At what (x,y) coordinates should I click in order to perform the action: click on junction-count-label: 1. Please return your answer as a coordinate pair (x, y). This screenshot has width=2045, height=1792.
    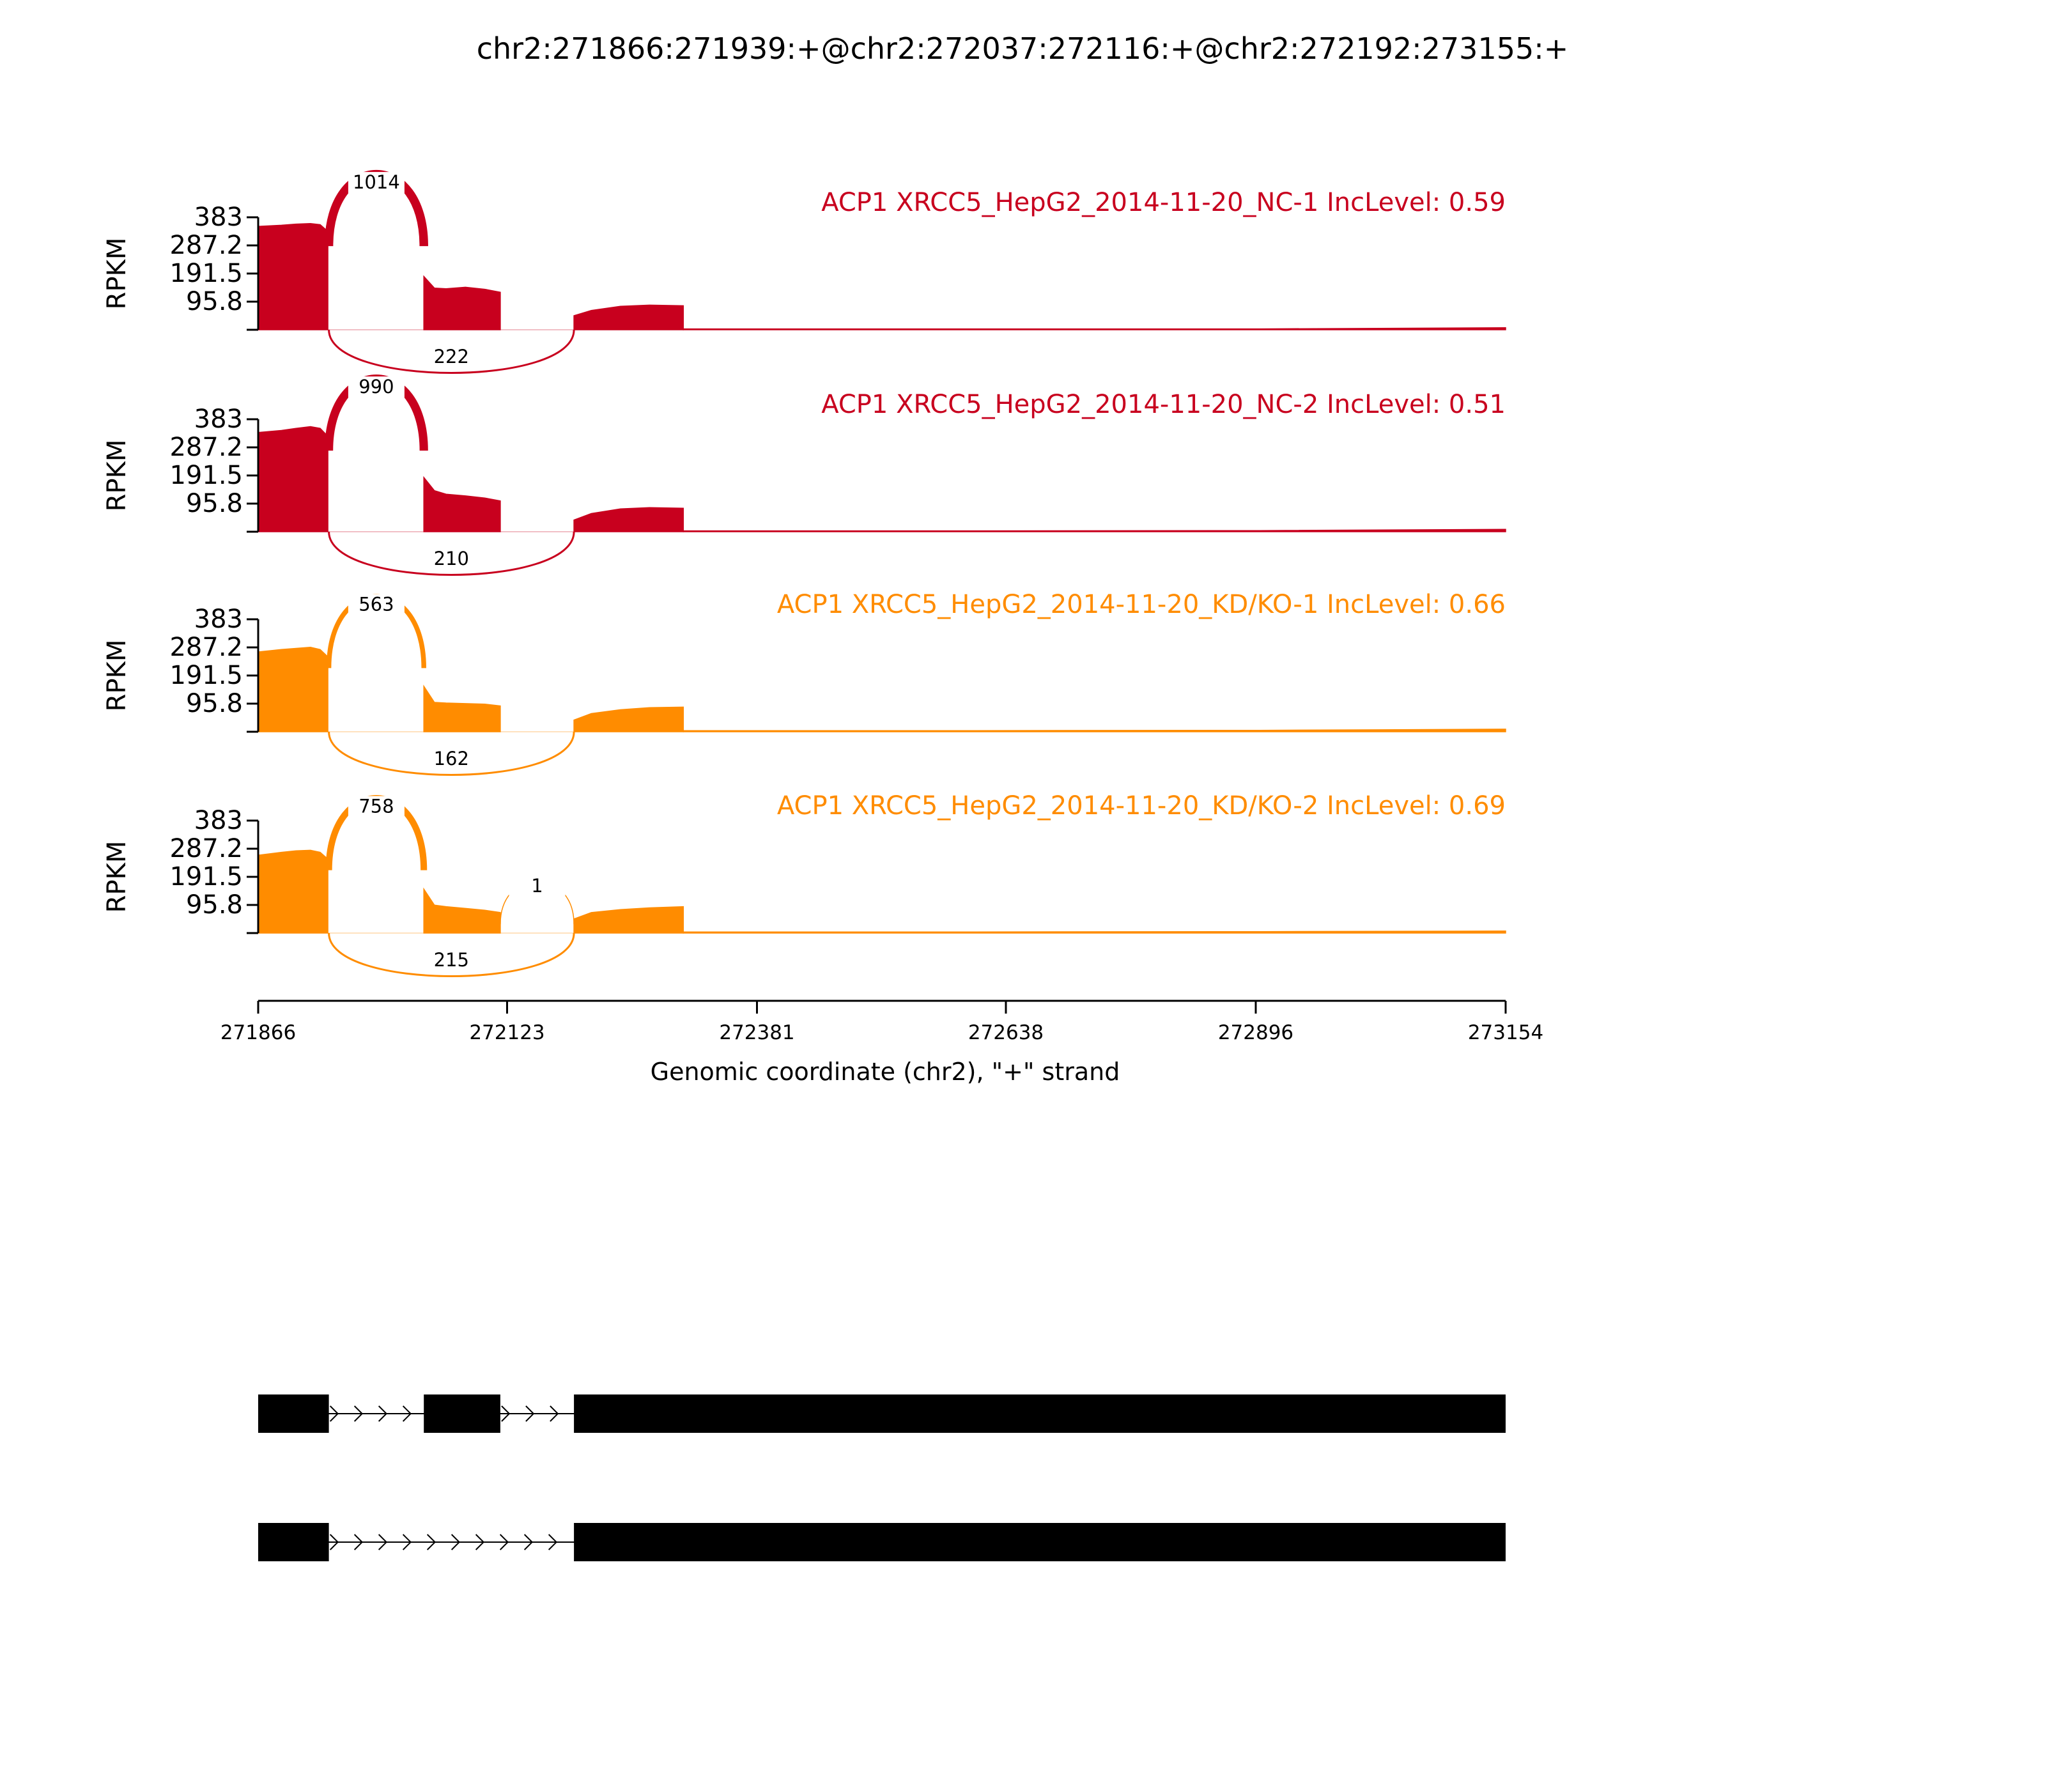
    Looking at the image, I should click on (537, 886).